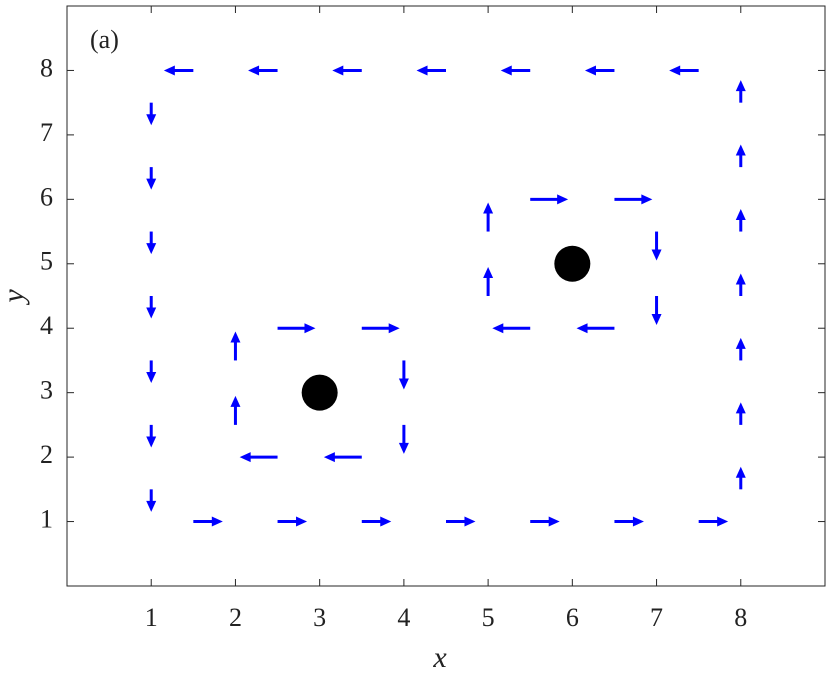  Describe the element at coordinates (46, 132) in the screenshot. I see `y-tick-label: 7` at that location.